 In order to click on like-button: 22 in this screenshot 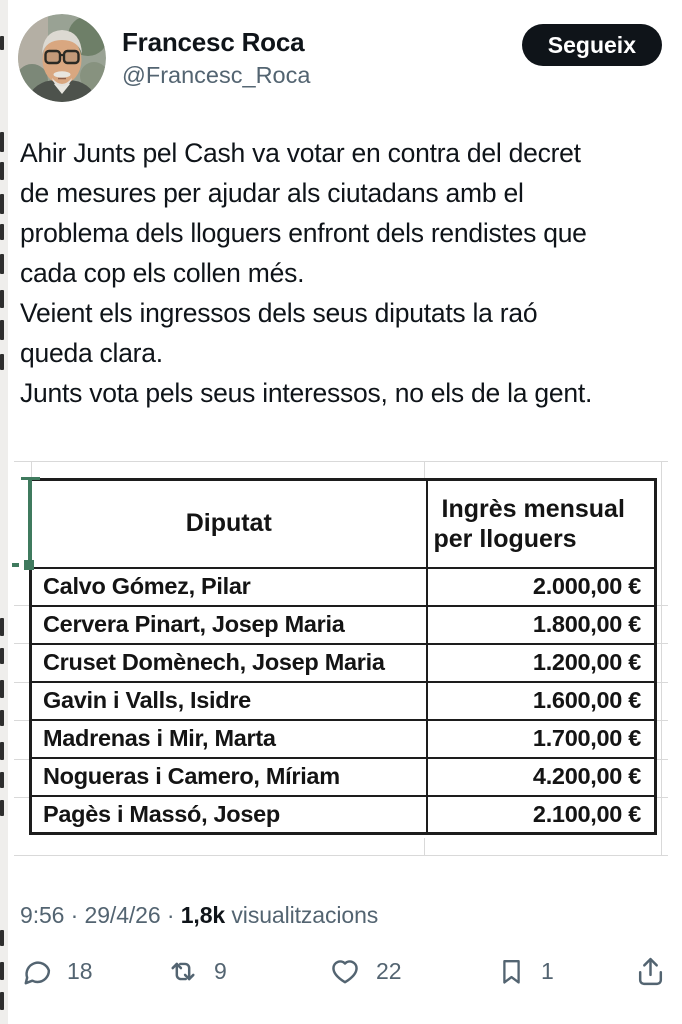, I will do `click(365, 971)`.